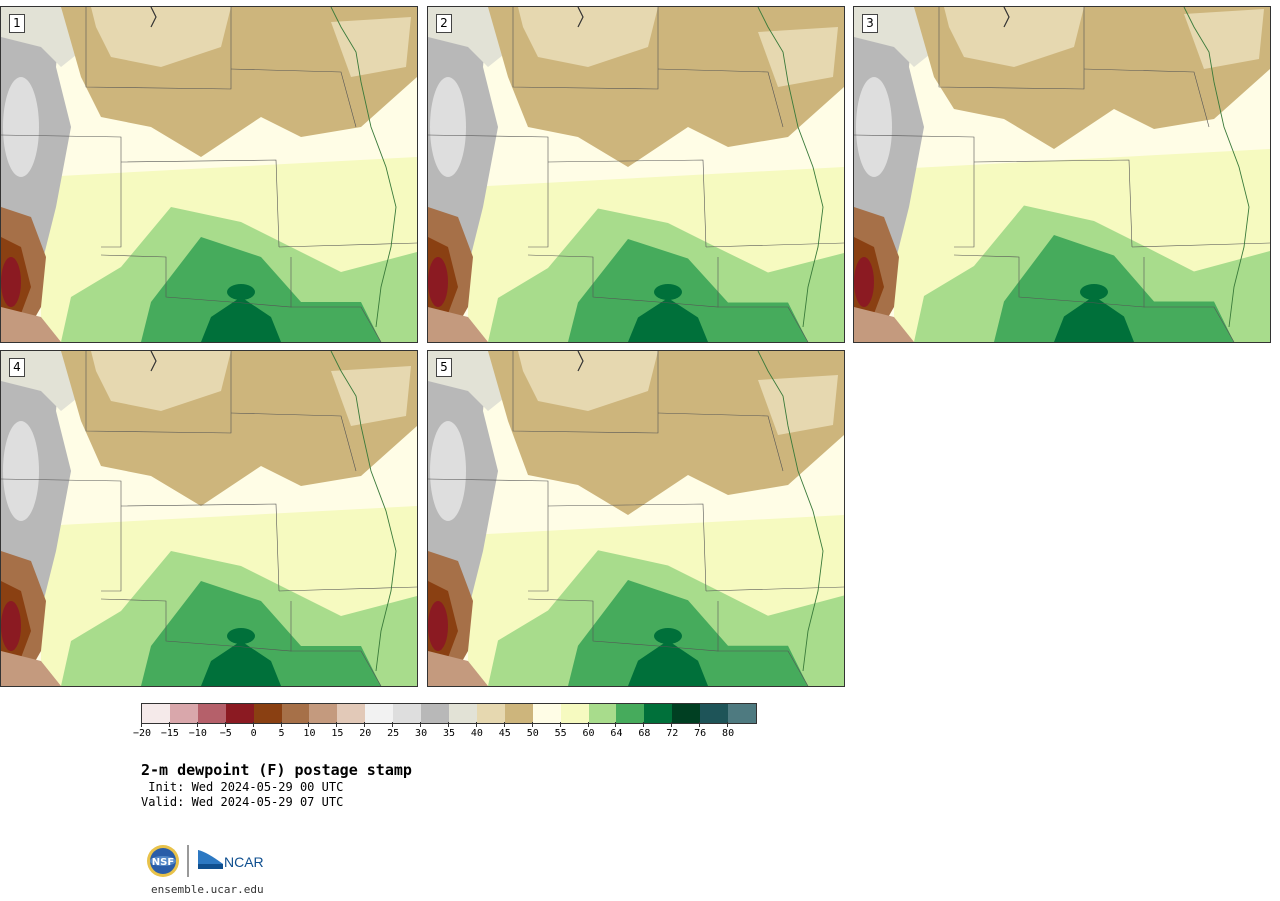 This screenshot has width=1280, height=901. What do you see at coordinates (393, 733) in the screenshot?
I see `colorbar-tick-label: 25` at bounding box center [393, 733].